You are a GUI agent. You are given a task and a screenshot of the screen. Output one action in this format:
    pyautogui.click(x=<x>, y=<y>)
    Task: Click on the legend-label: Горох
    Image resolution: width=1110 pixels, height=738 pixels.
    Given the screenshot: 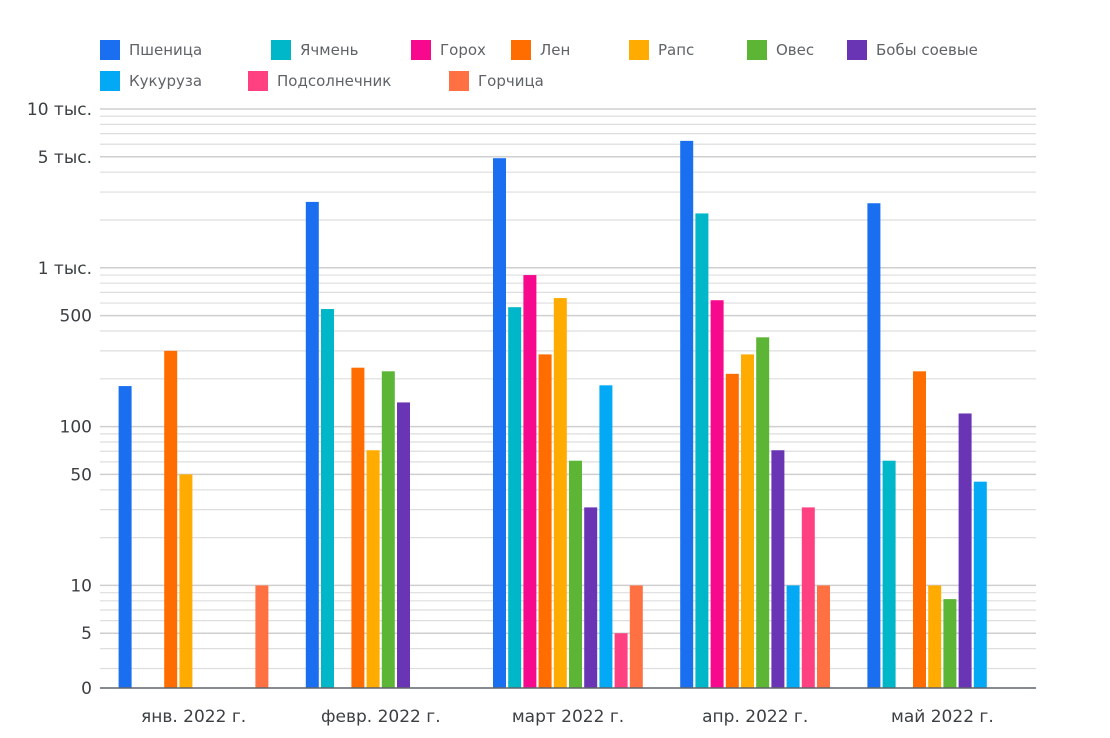 What is the action you would take?
    pyautogui.click(x=463, y=50)
    